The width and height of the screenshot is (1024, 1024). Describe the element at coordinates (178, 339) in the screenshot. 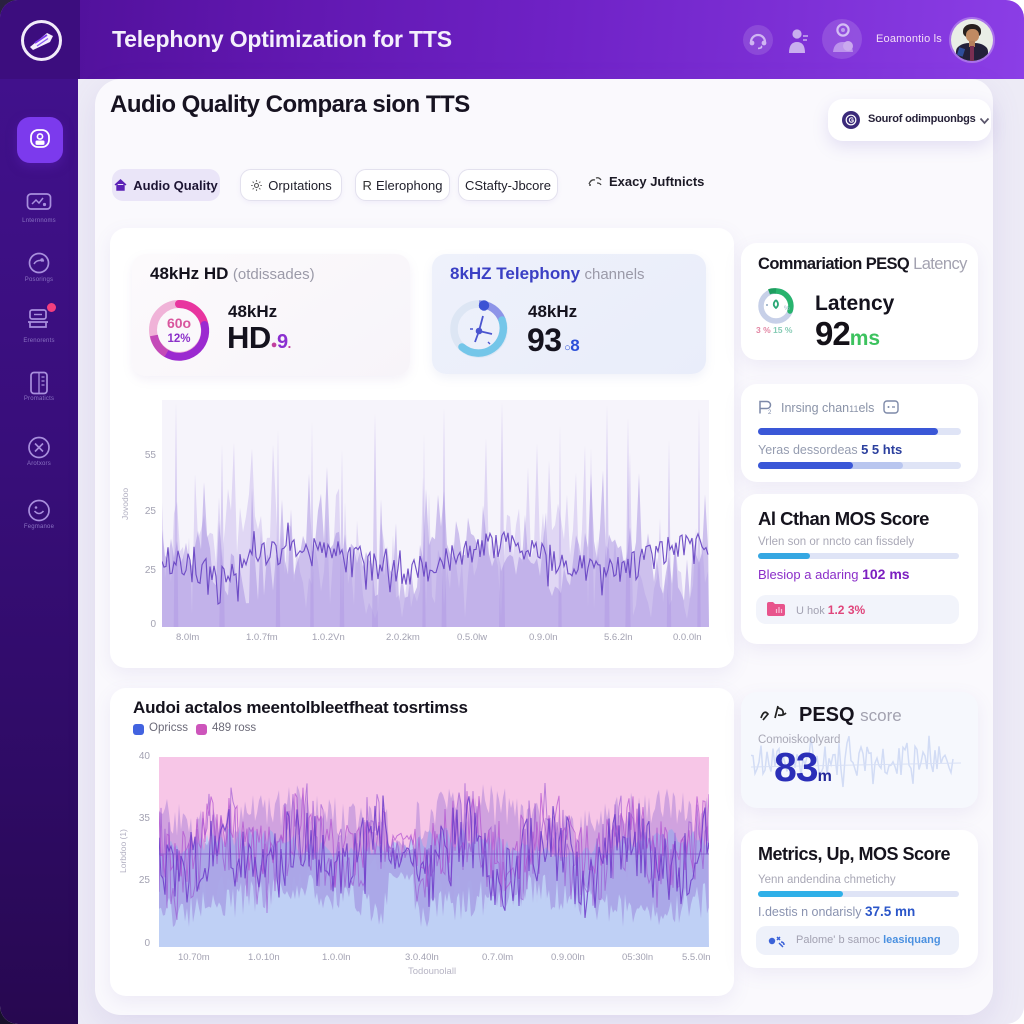

I see `svg-text: 12%` at that location.